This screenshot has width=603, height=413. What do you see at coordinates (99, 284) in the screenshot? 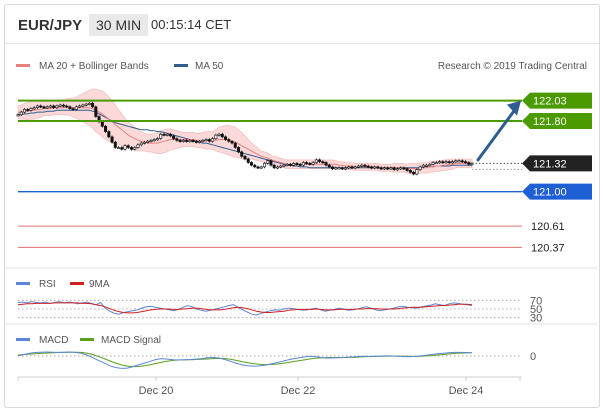
I see `rsi-ma-legend-label: 9MA` at bounding box center [99, 284].